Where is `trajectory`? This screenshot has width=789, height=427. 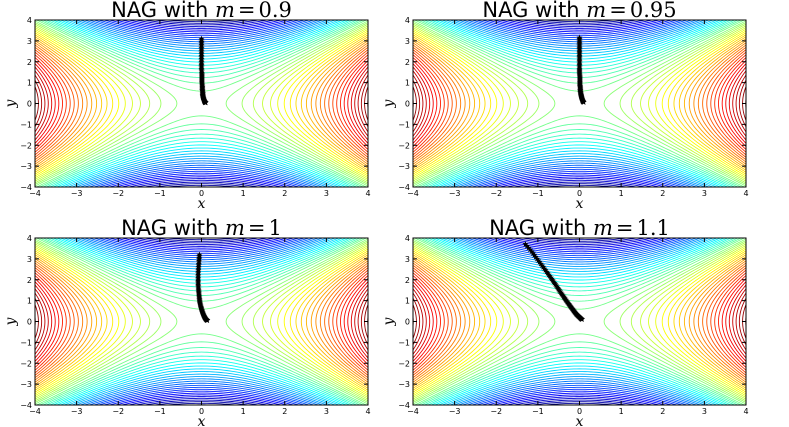 trajectory is located at coordinates (203, 287).